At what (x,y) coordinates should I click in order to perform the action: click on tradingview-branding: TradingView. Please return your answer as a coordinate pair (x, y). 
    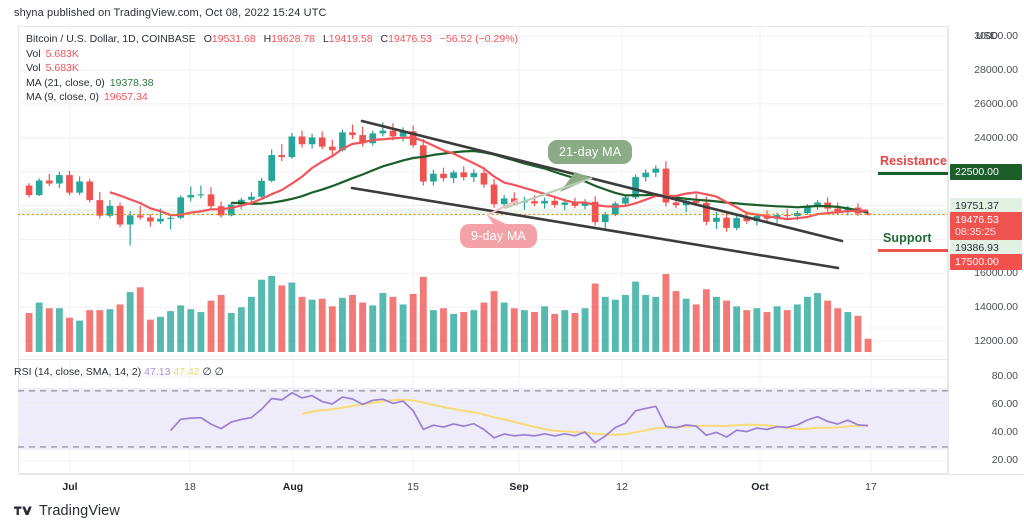
    Looking at the image, I should click on (67, 511).